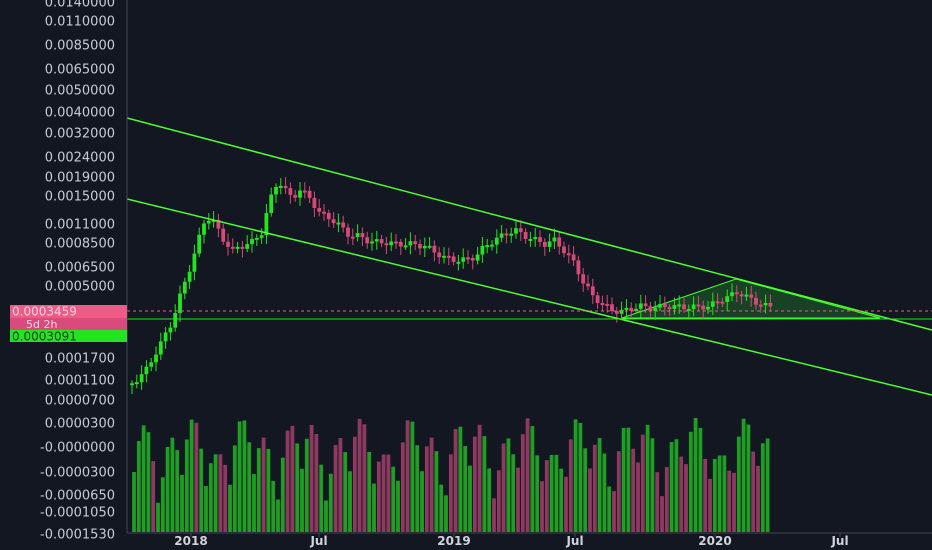 The height and width of the screenshot is (550, 932). Describe the element at coordinates (80, 359) in the screenshot. I see `y-tick-label: 0.0001700` at that location.